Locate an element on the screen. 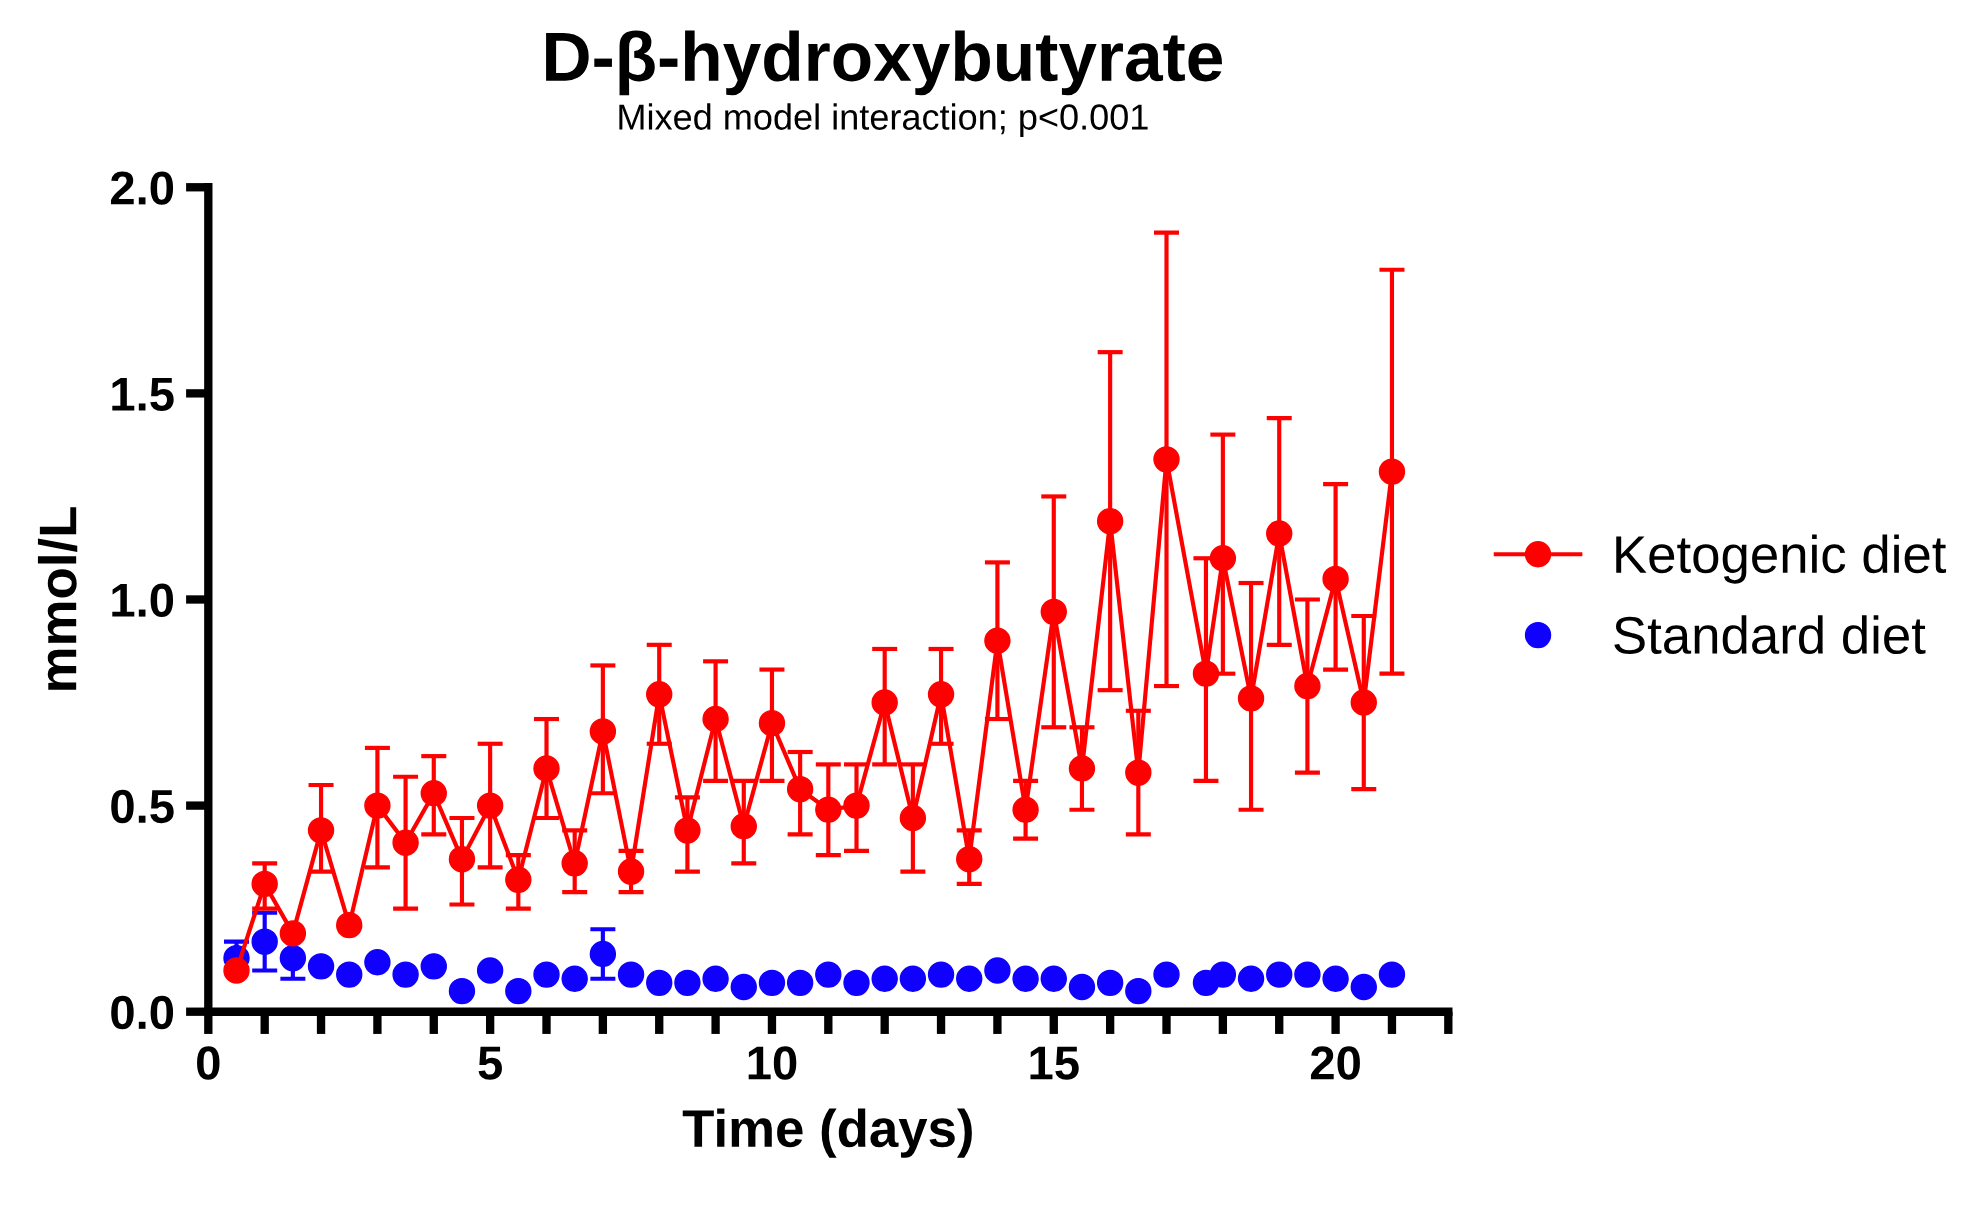 The image size is (1984, 1216). x-axis-title: Time (days) is located at coordinates (827, 1133).